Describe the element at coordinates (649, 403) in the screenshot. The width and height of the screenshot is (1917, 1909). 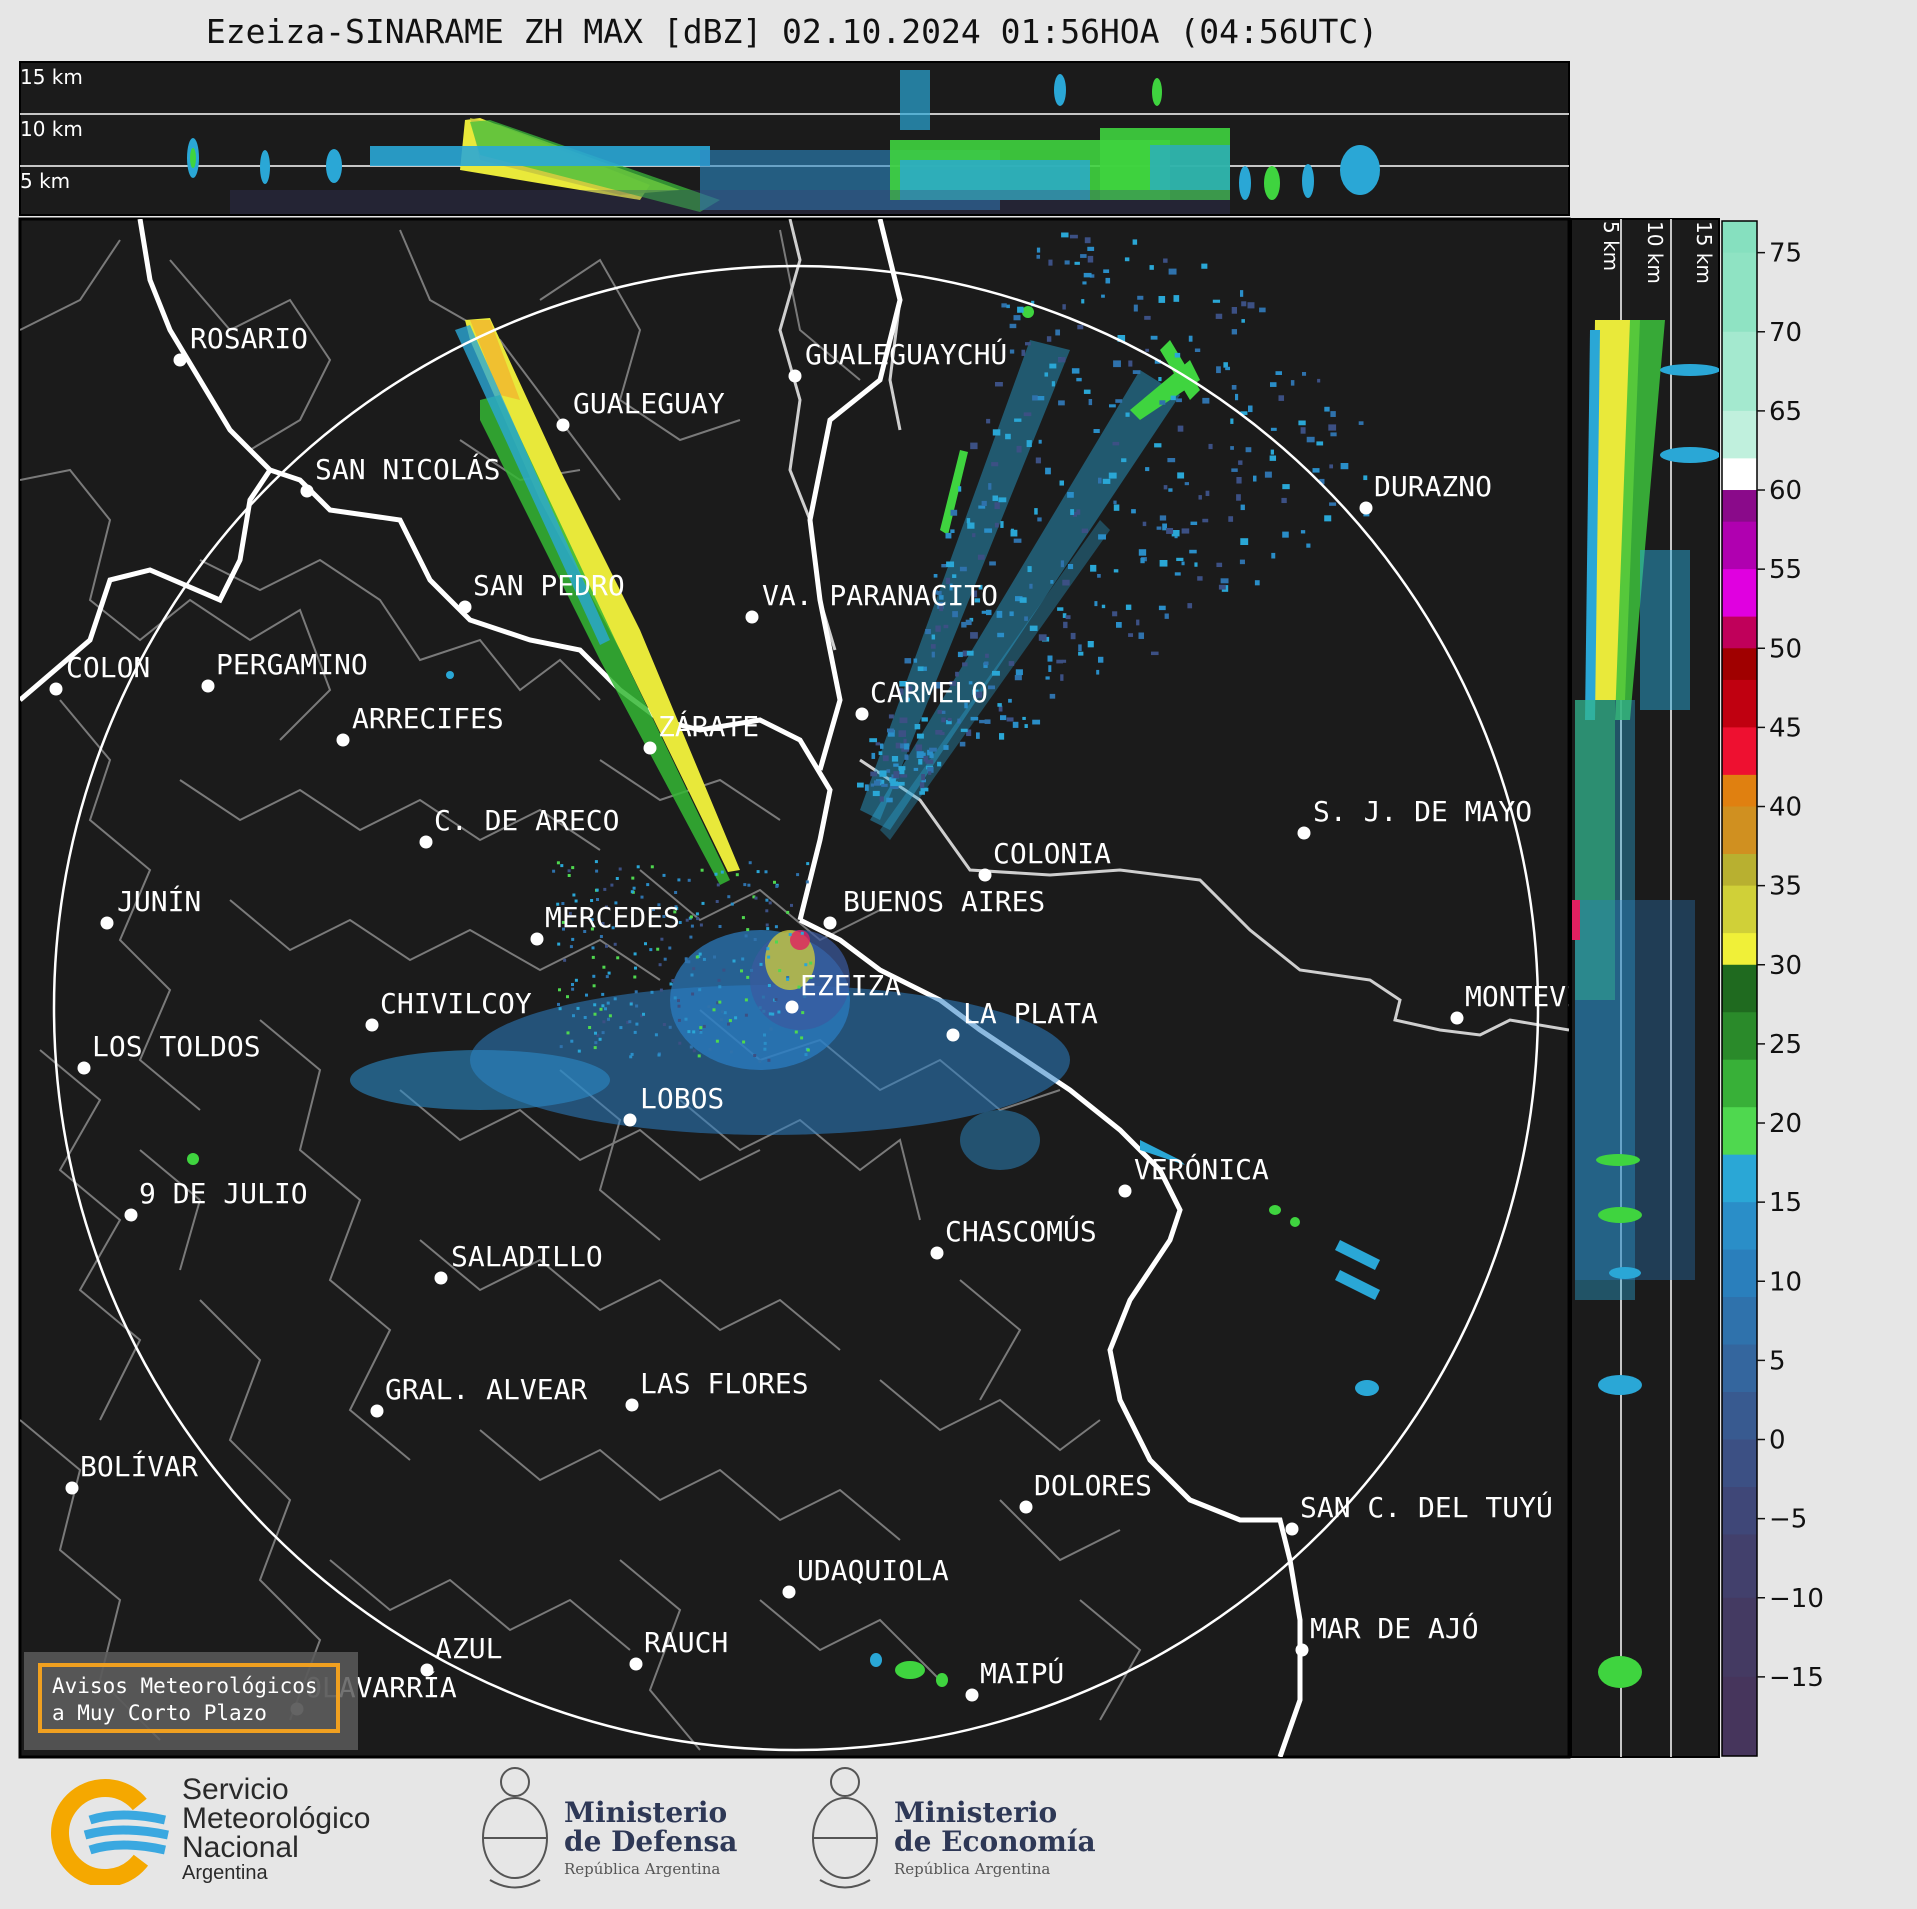
I see `city-label: GUALEGUAY` at that location.